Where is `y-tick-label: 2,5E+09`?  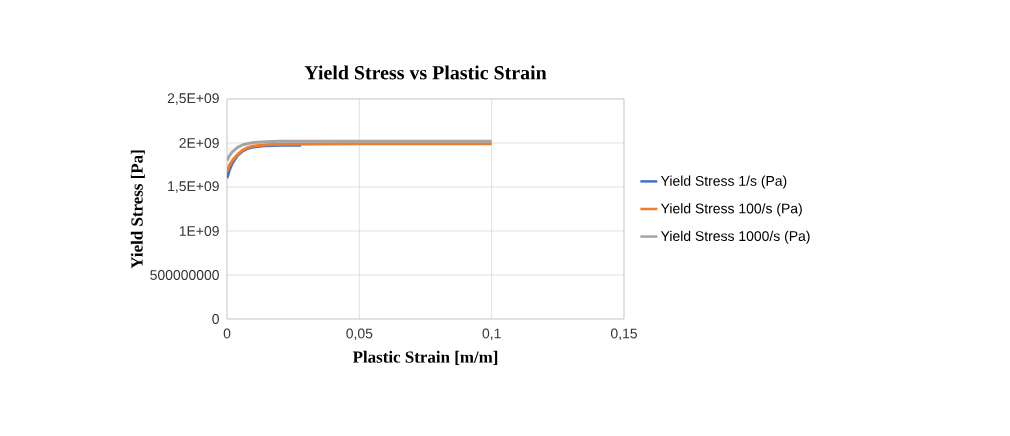 y-tick-label: 2,5E+09 is located at coordinates (193, 99).